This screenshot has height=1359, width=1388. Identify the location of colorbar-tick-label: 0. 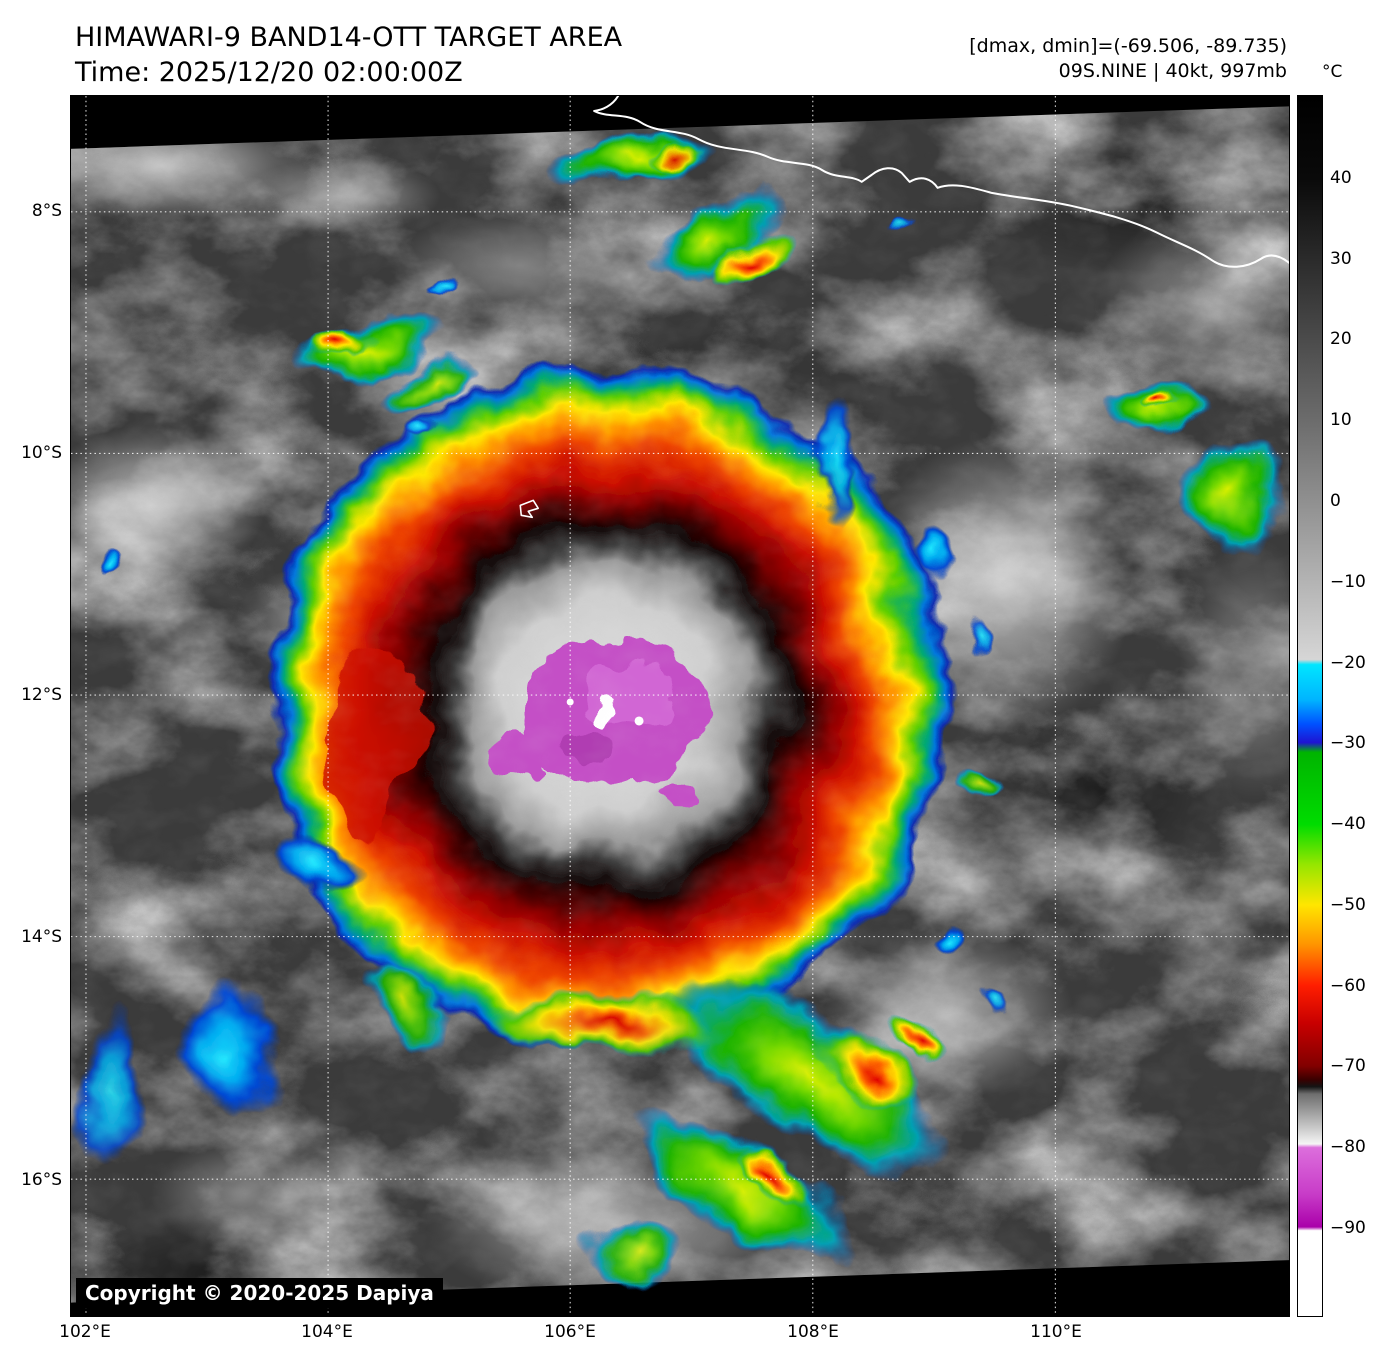
(1335, 501).